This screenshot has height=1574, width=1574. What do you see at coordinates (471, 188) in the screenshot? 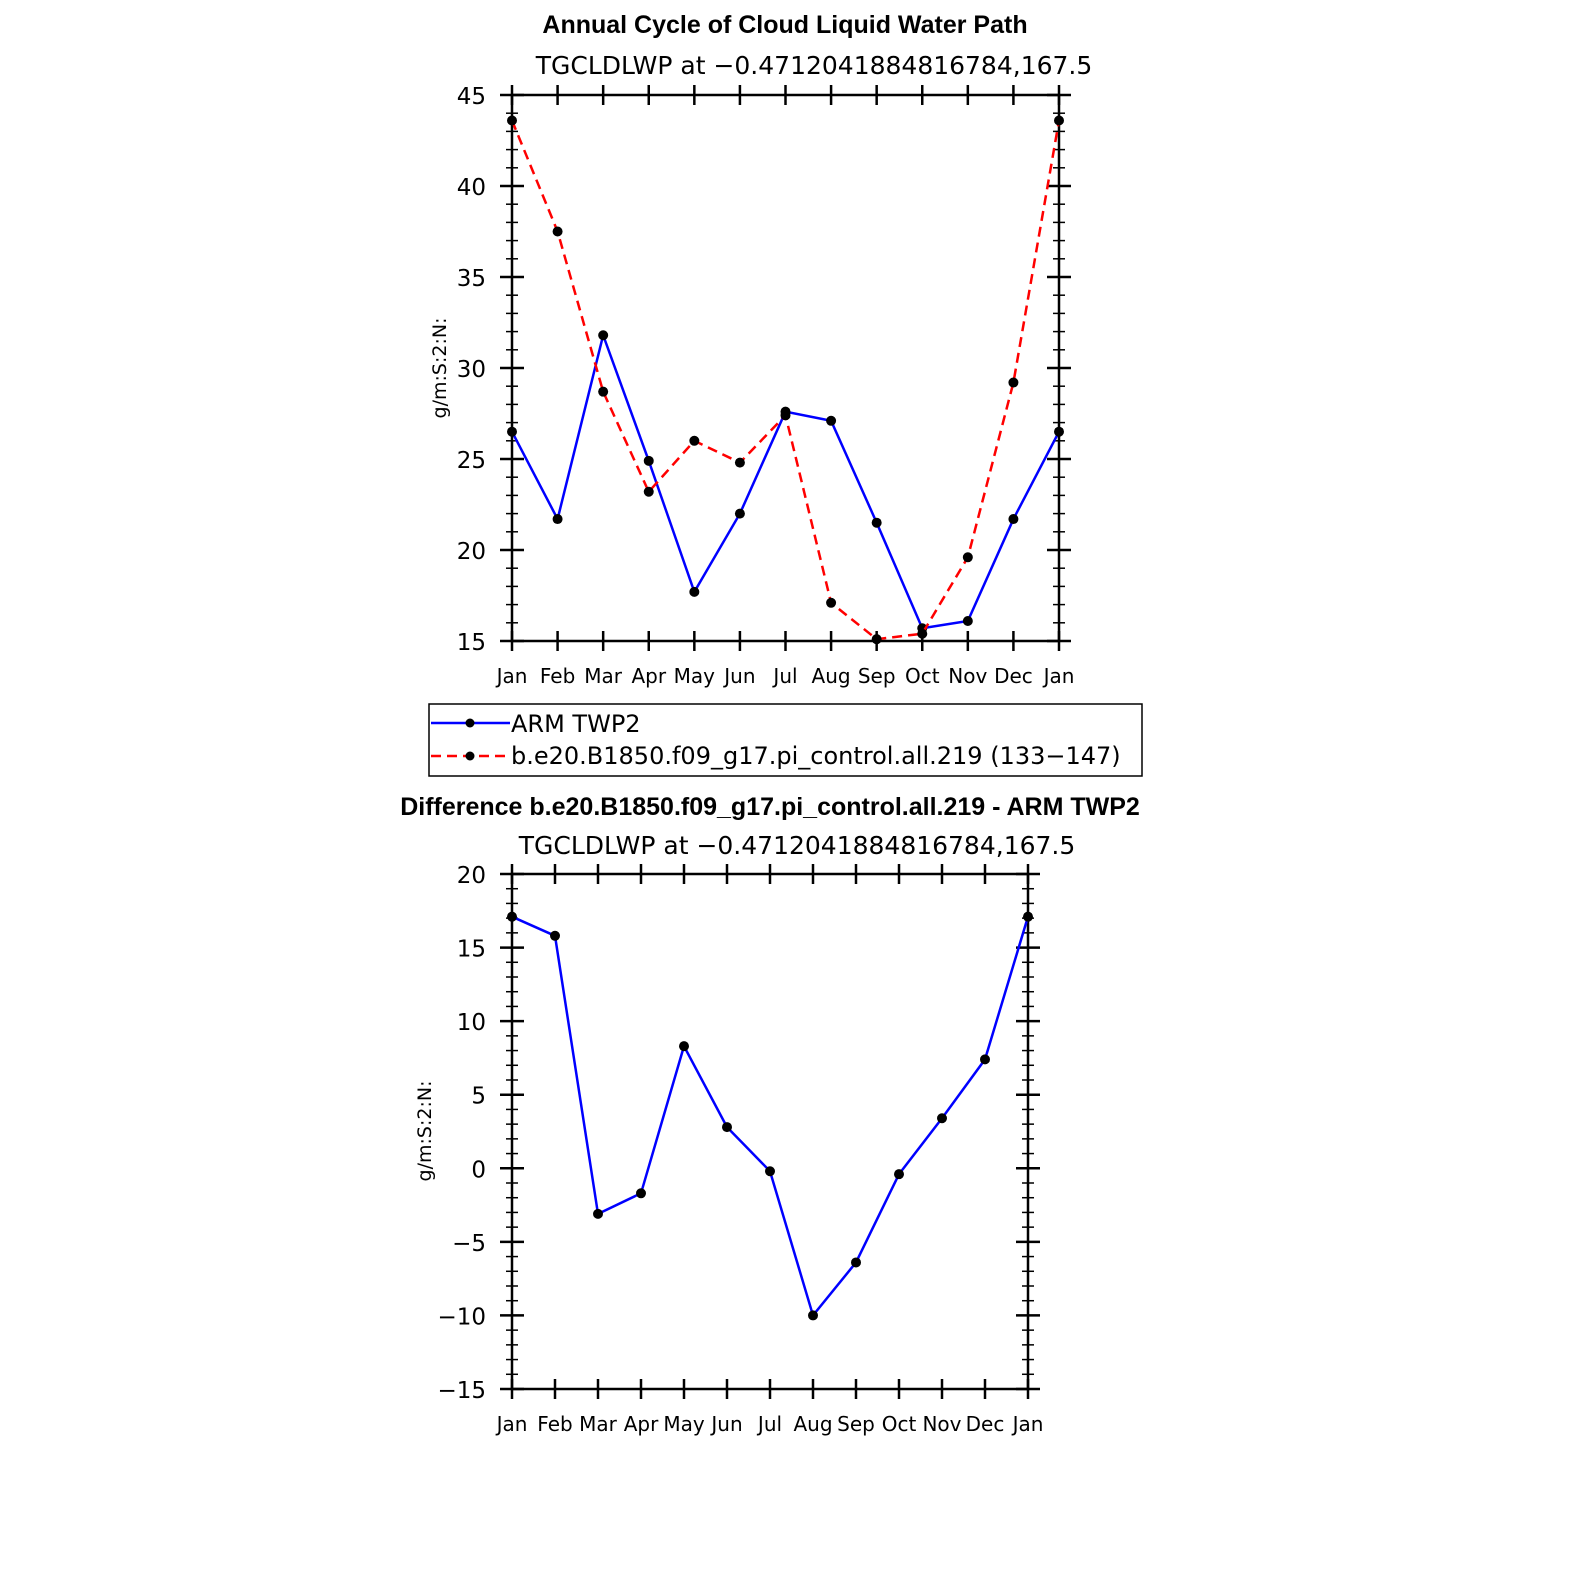
I see `y-tick-label: 40` at bounding box center [471, 188].